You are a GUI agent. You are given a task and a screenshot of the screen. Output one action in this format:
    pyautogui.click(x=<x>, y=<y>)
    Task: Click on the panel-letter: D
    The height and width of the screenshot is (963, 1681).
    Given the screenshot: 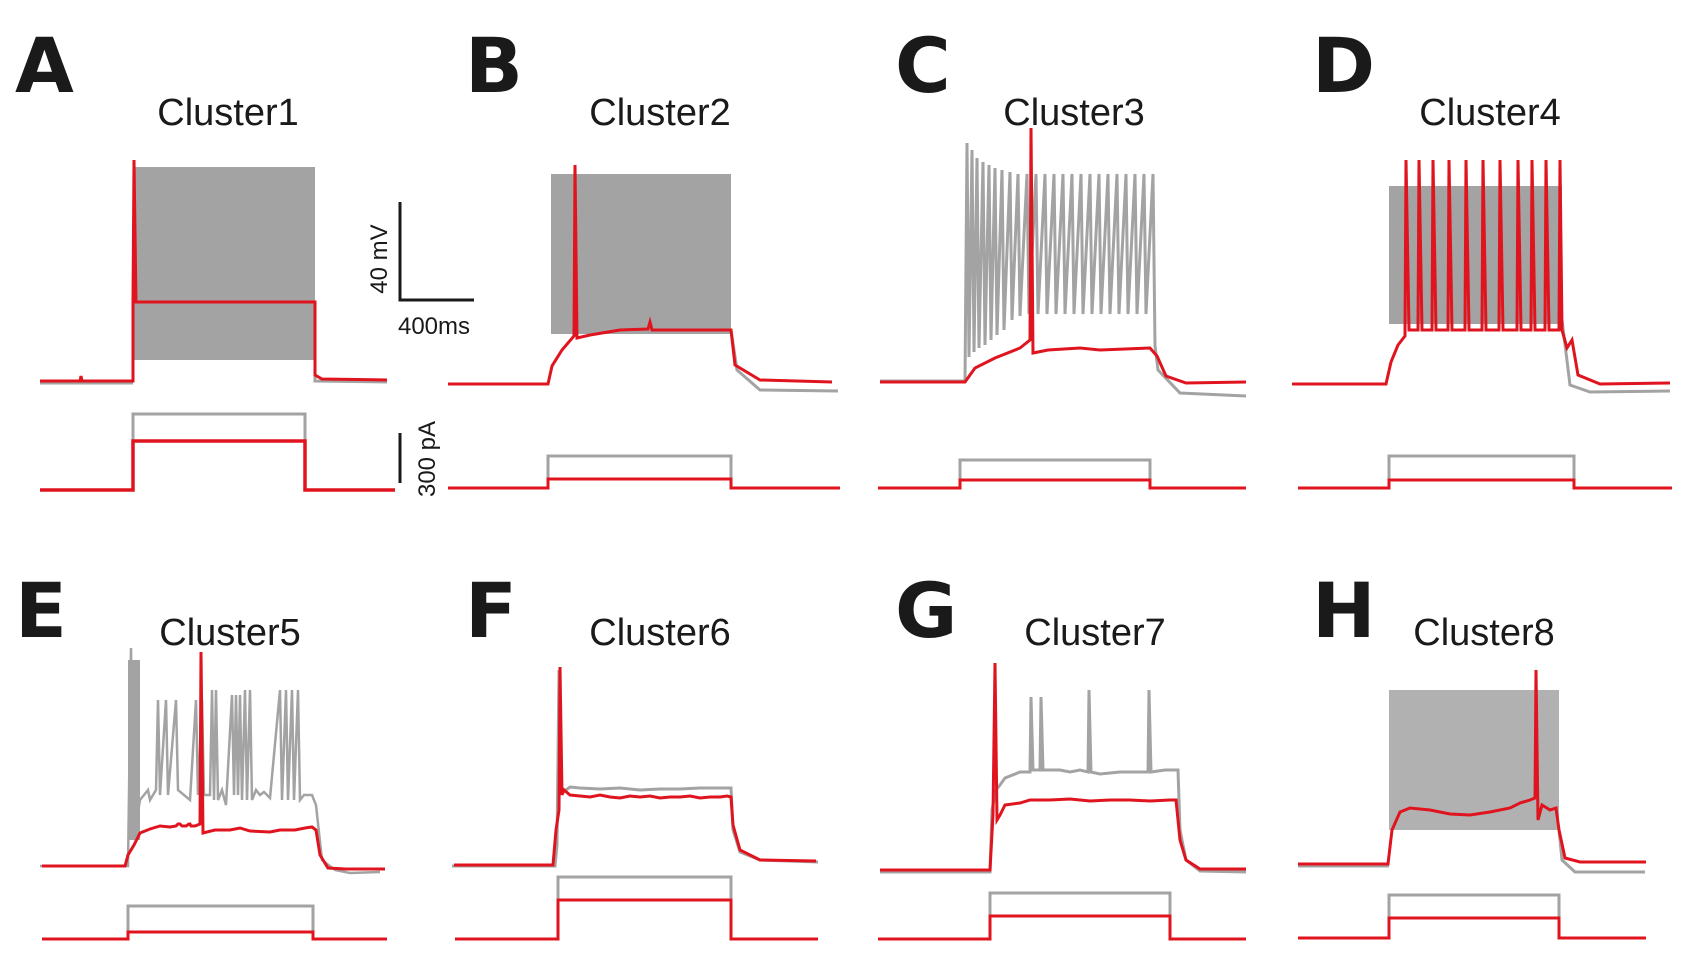 What is the action you would take?
    pyautogui.click(x=1343, y=65)
    